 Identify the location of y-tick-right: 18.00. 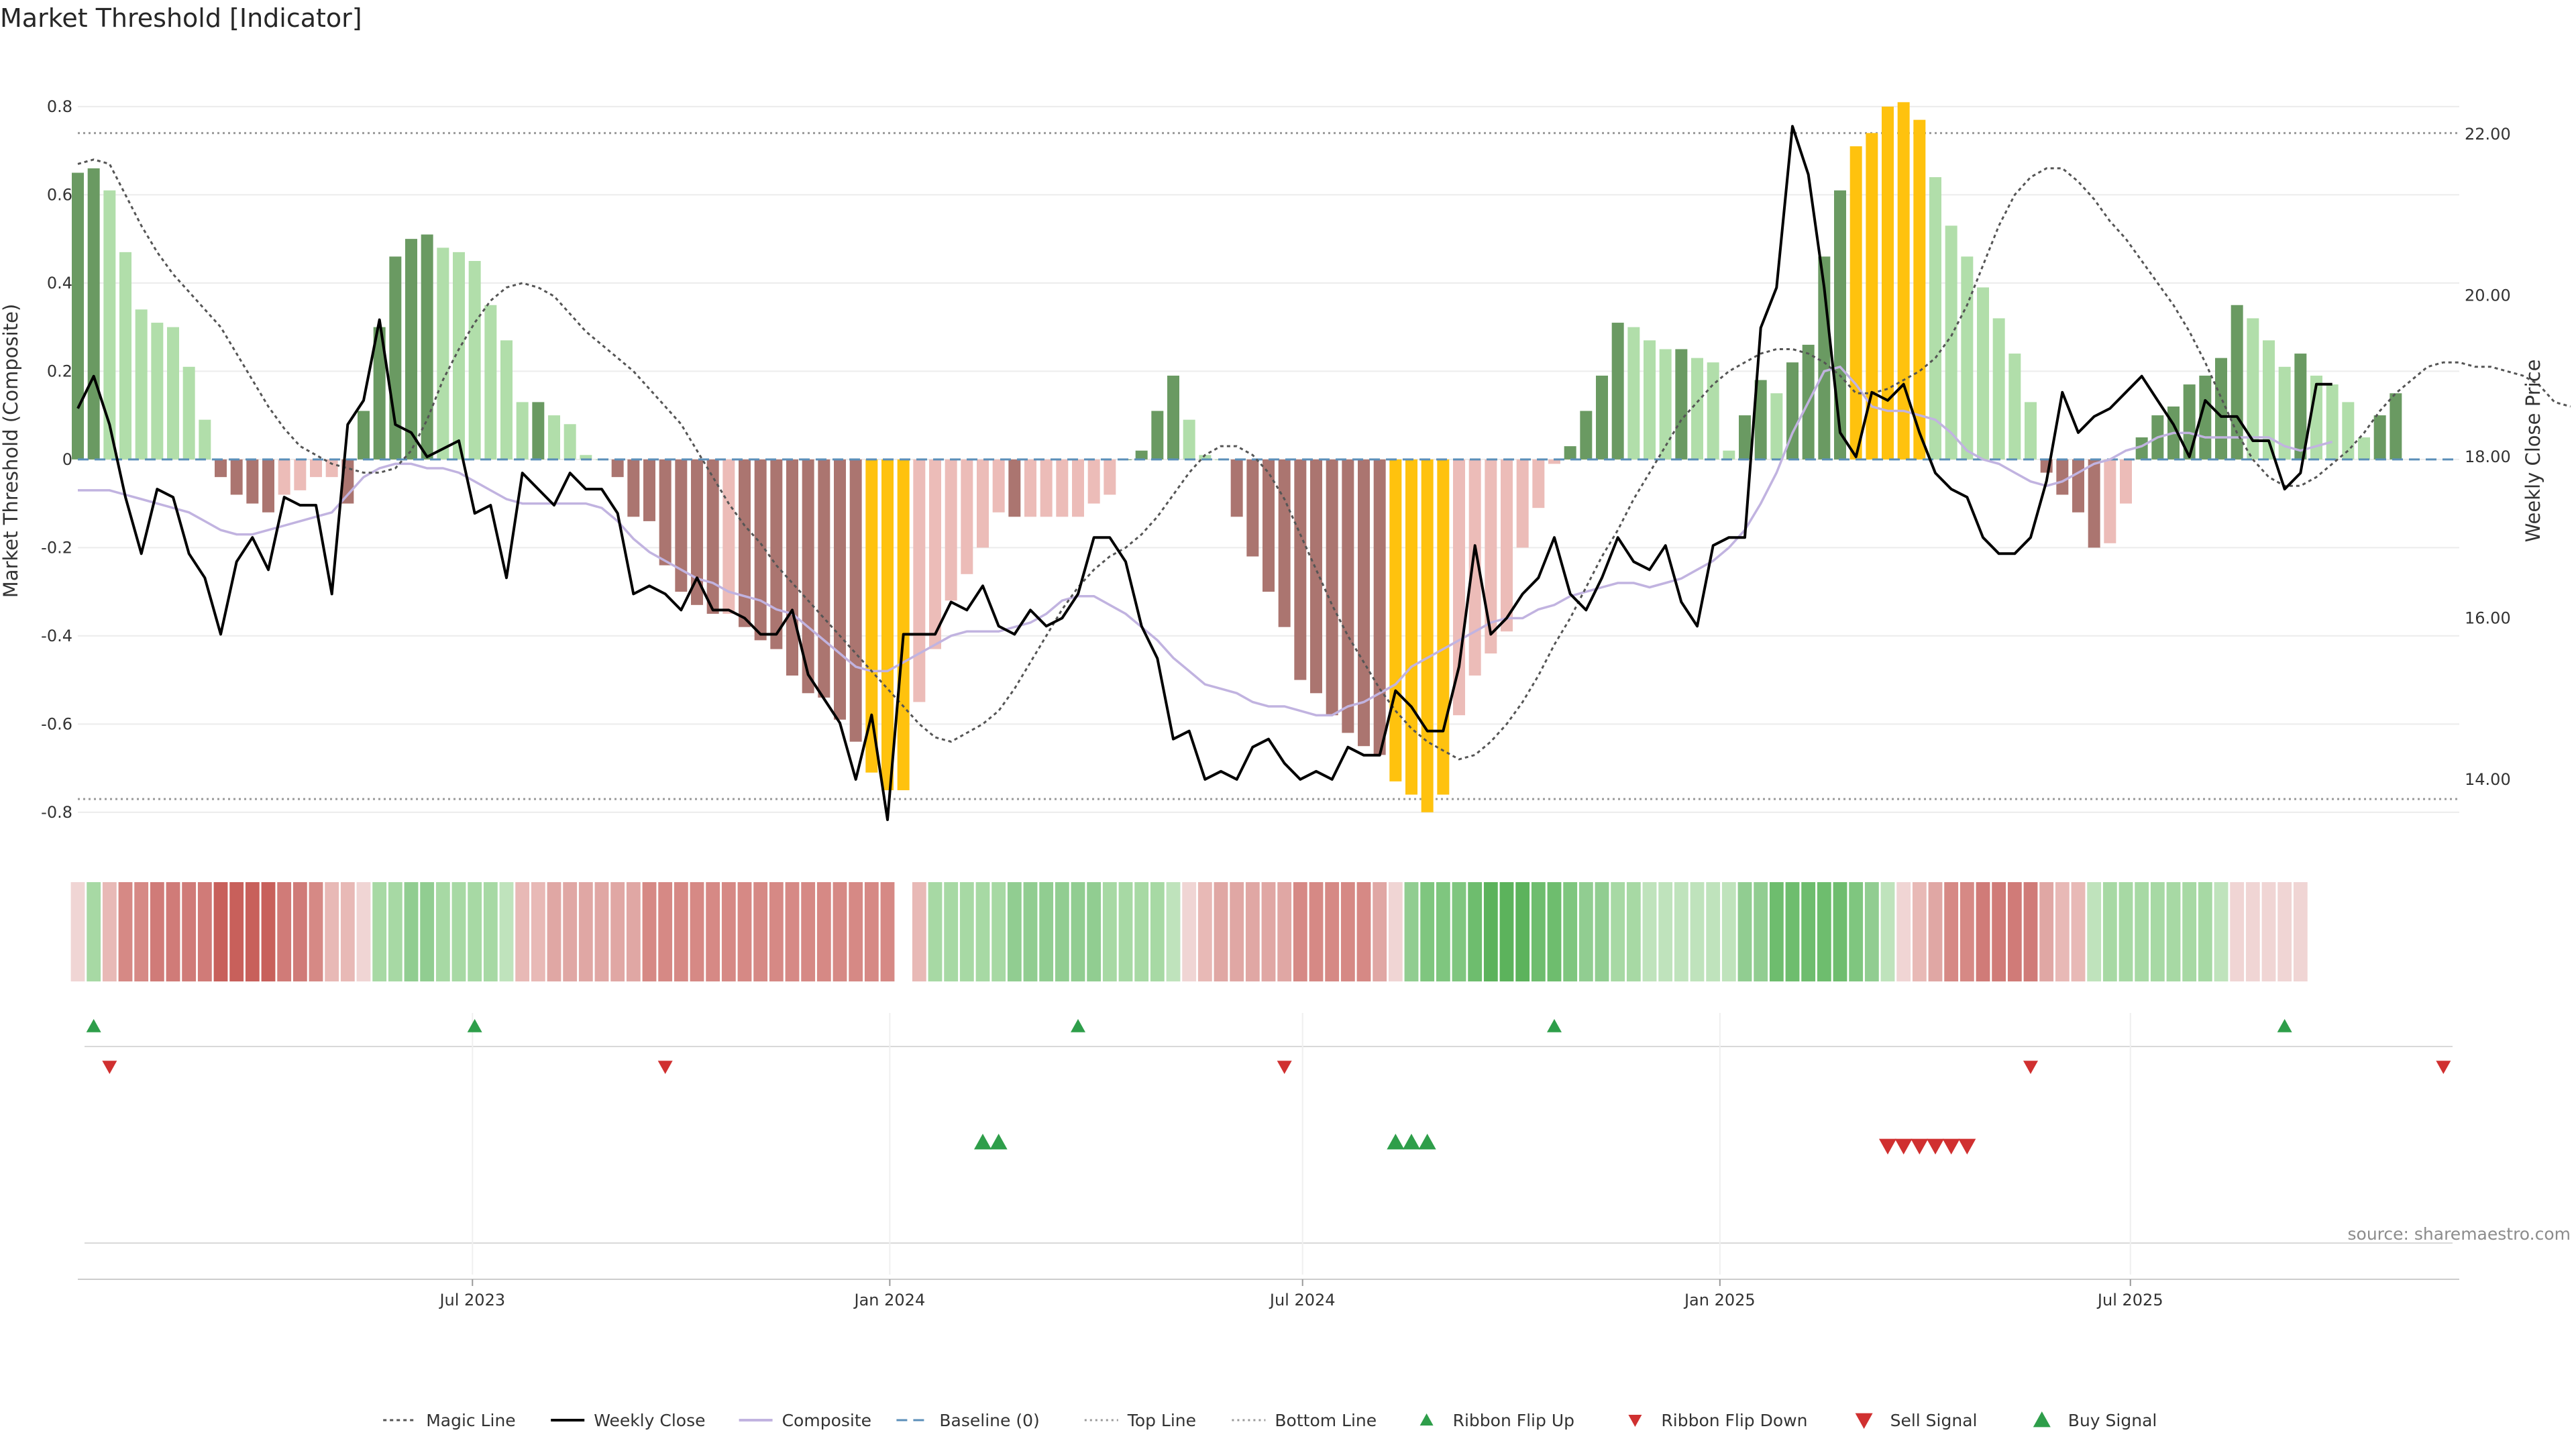
(2488, 456).